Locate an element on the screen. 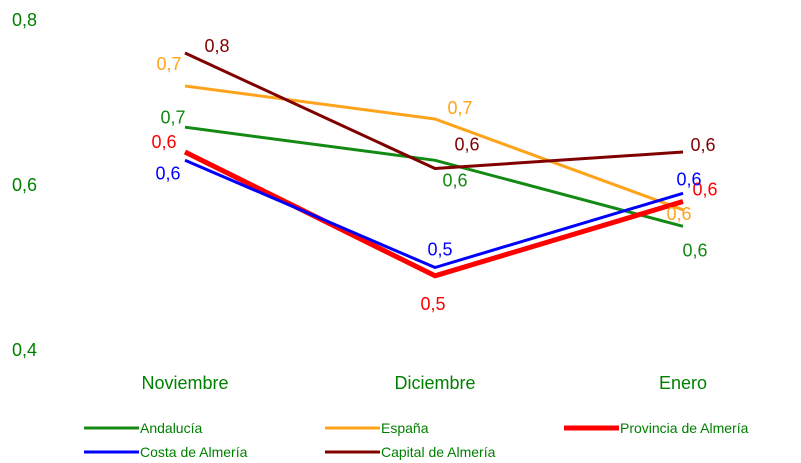 The height and width of the screenshot is (463, 801). x-tick-label: Enero is located at coordinates (683, 383).